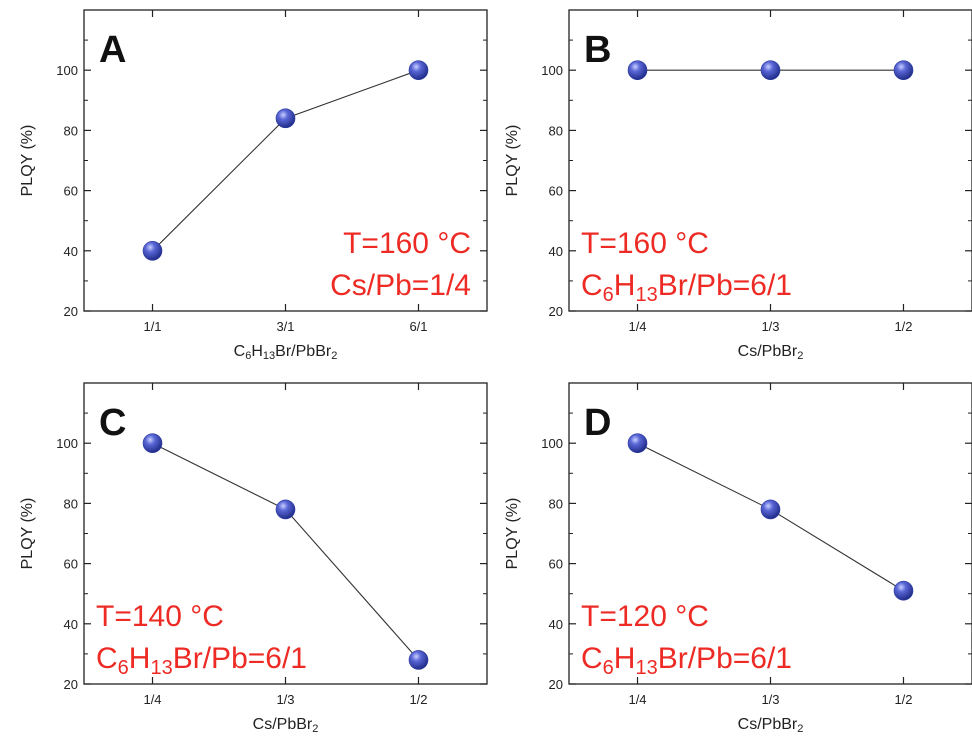  What do you see at coordinates (597, 423) in the screenshot?
I see `panel-label: D` at bounding box center [597, 423].